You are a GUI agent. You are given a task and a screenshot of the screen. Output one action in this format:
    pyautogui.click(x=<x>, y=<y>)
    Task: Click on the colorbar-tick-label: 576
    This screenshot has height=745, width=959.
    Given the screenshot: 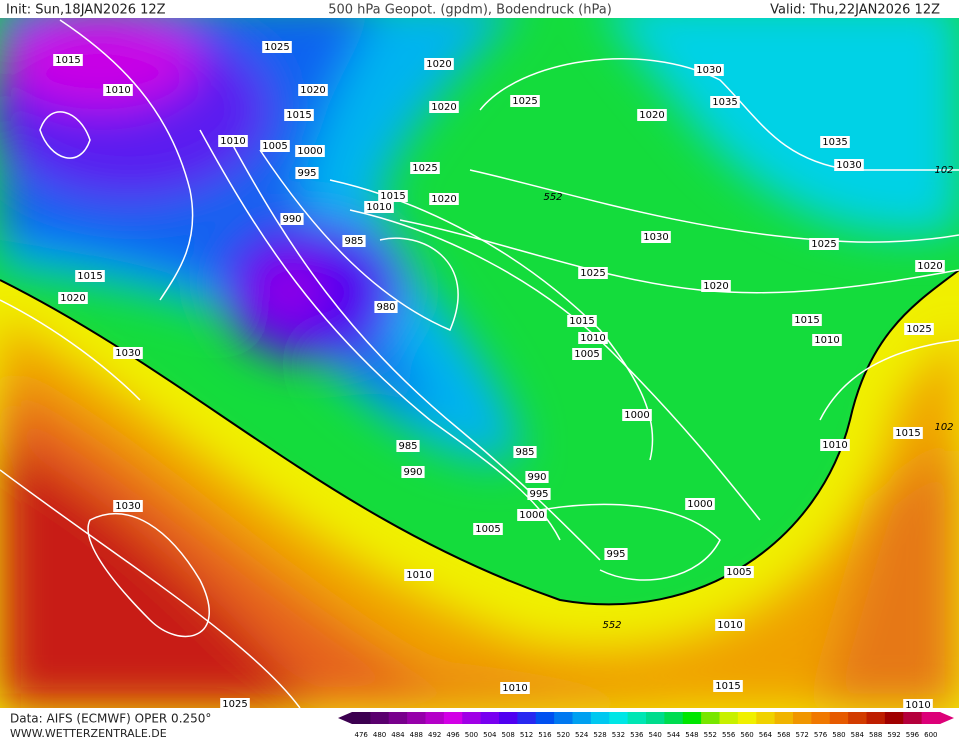 What is the action you would take?
    pyautogui.click(x=821, y=735)
    